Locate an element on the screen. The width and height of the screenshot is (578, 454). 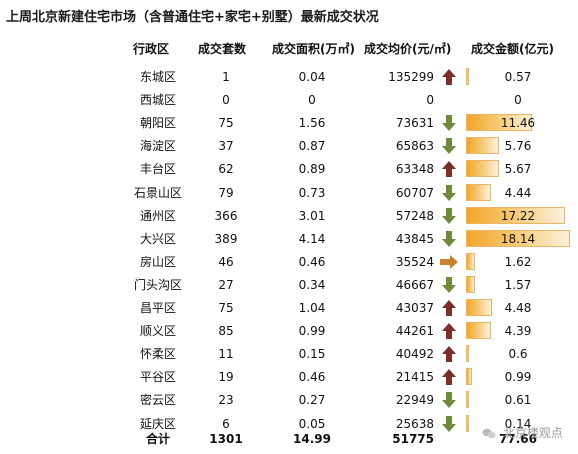
total-amount: 77.66 is located at coordinates (518, 439).